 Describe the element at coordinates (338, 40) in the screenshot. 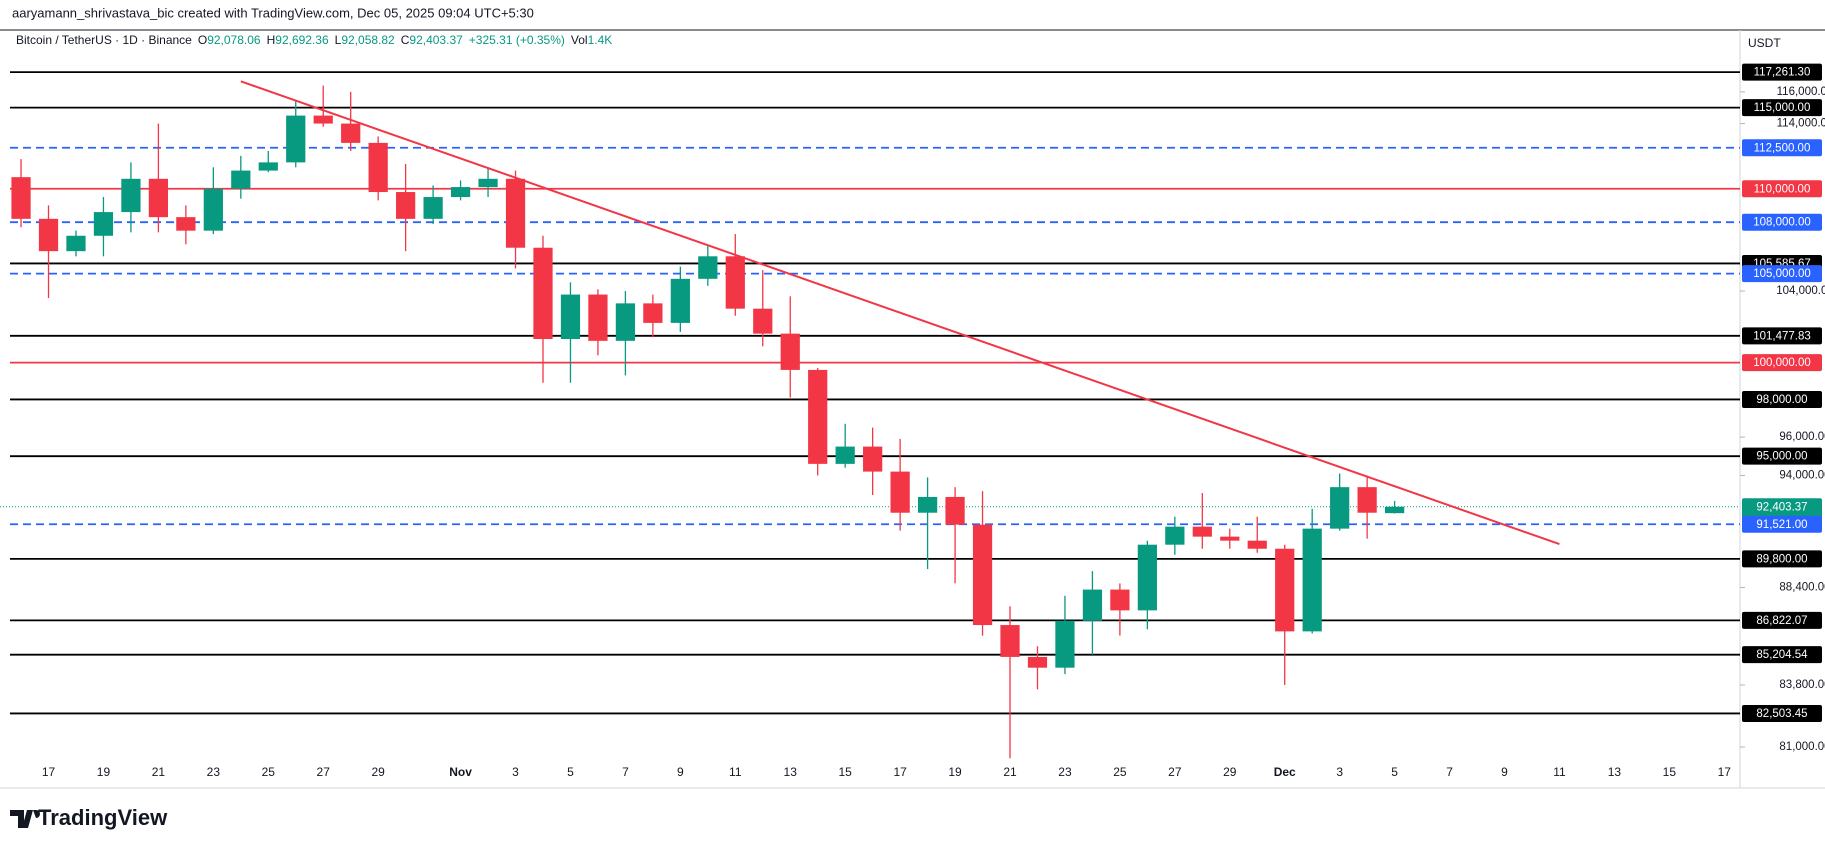

I see `header-key: L` at that location.